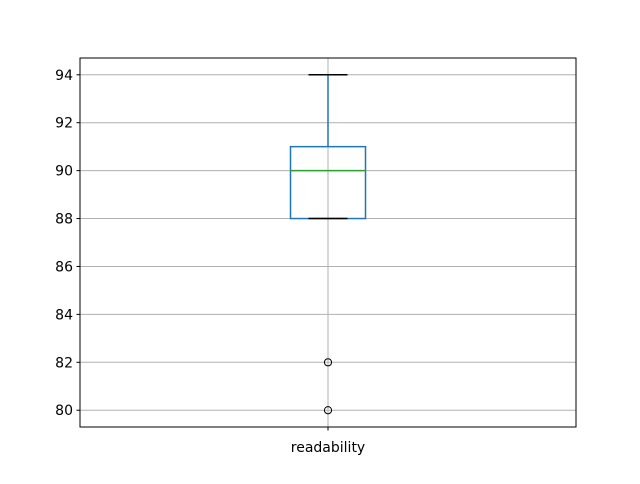  What do you see at coordinates (64, 411) in the screenshot?
I see `y-tick-label: 80` at bounding box center [64, 411].